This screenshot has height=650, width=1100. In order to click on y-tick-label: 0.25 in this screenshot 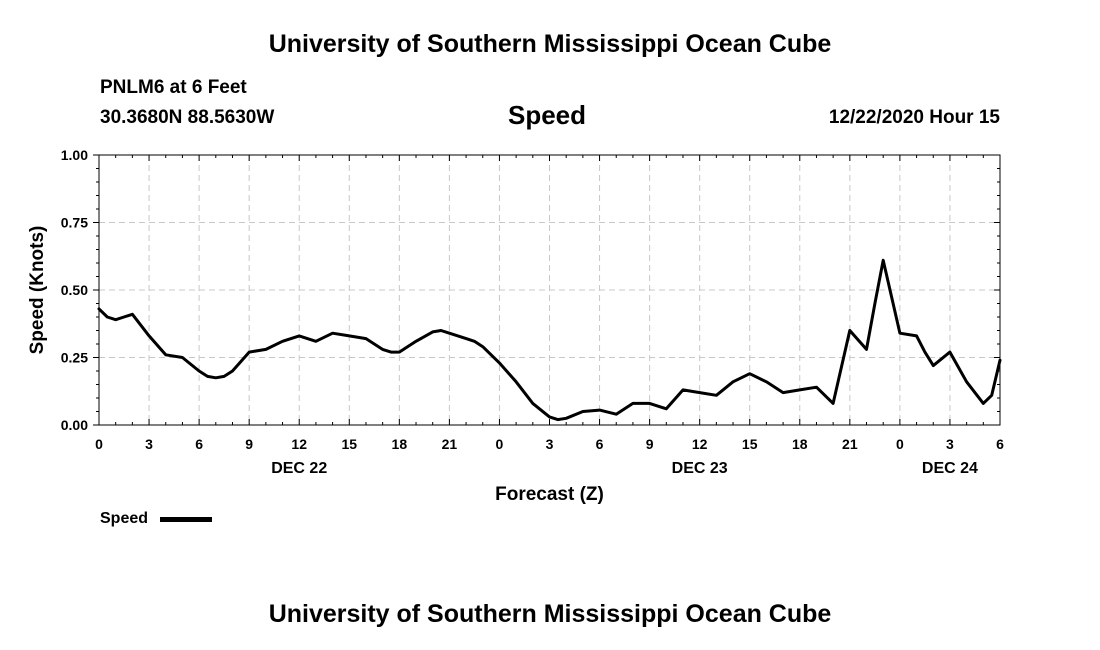, I will do `click(74, 358)`.